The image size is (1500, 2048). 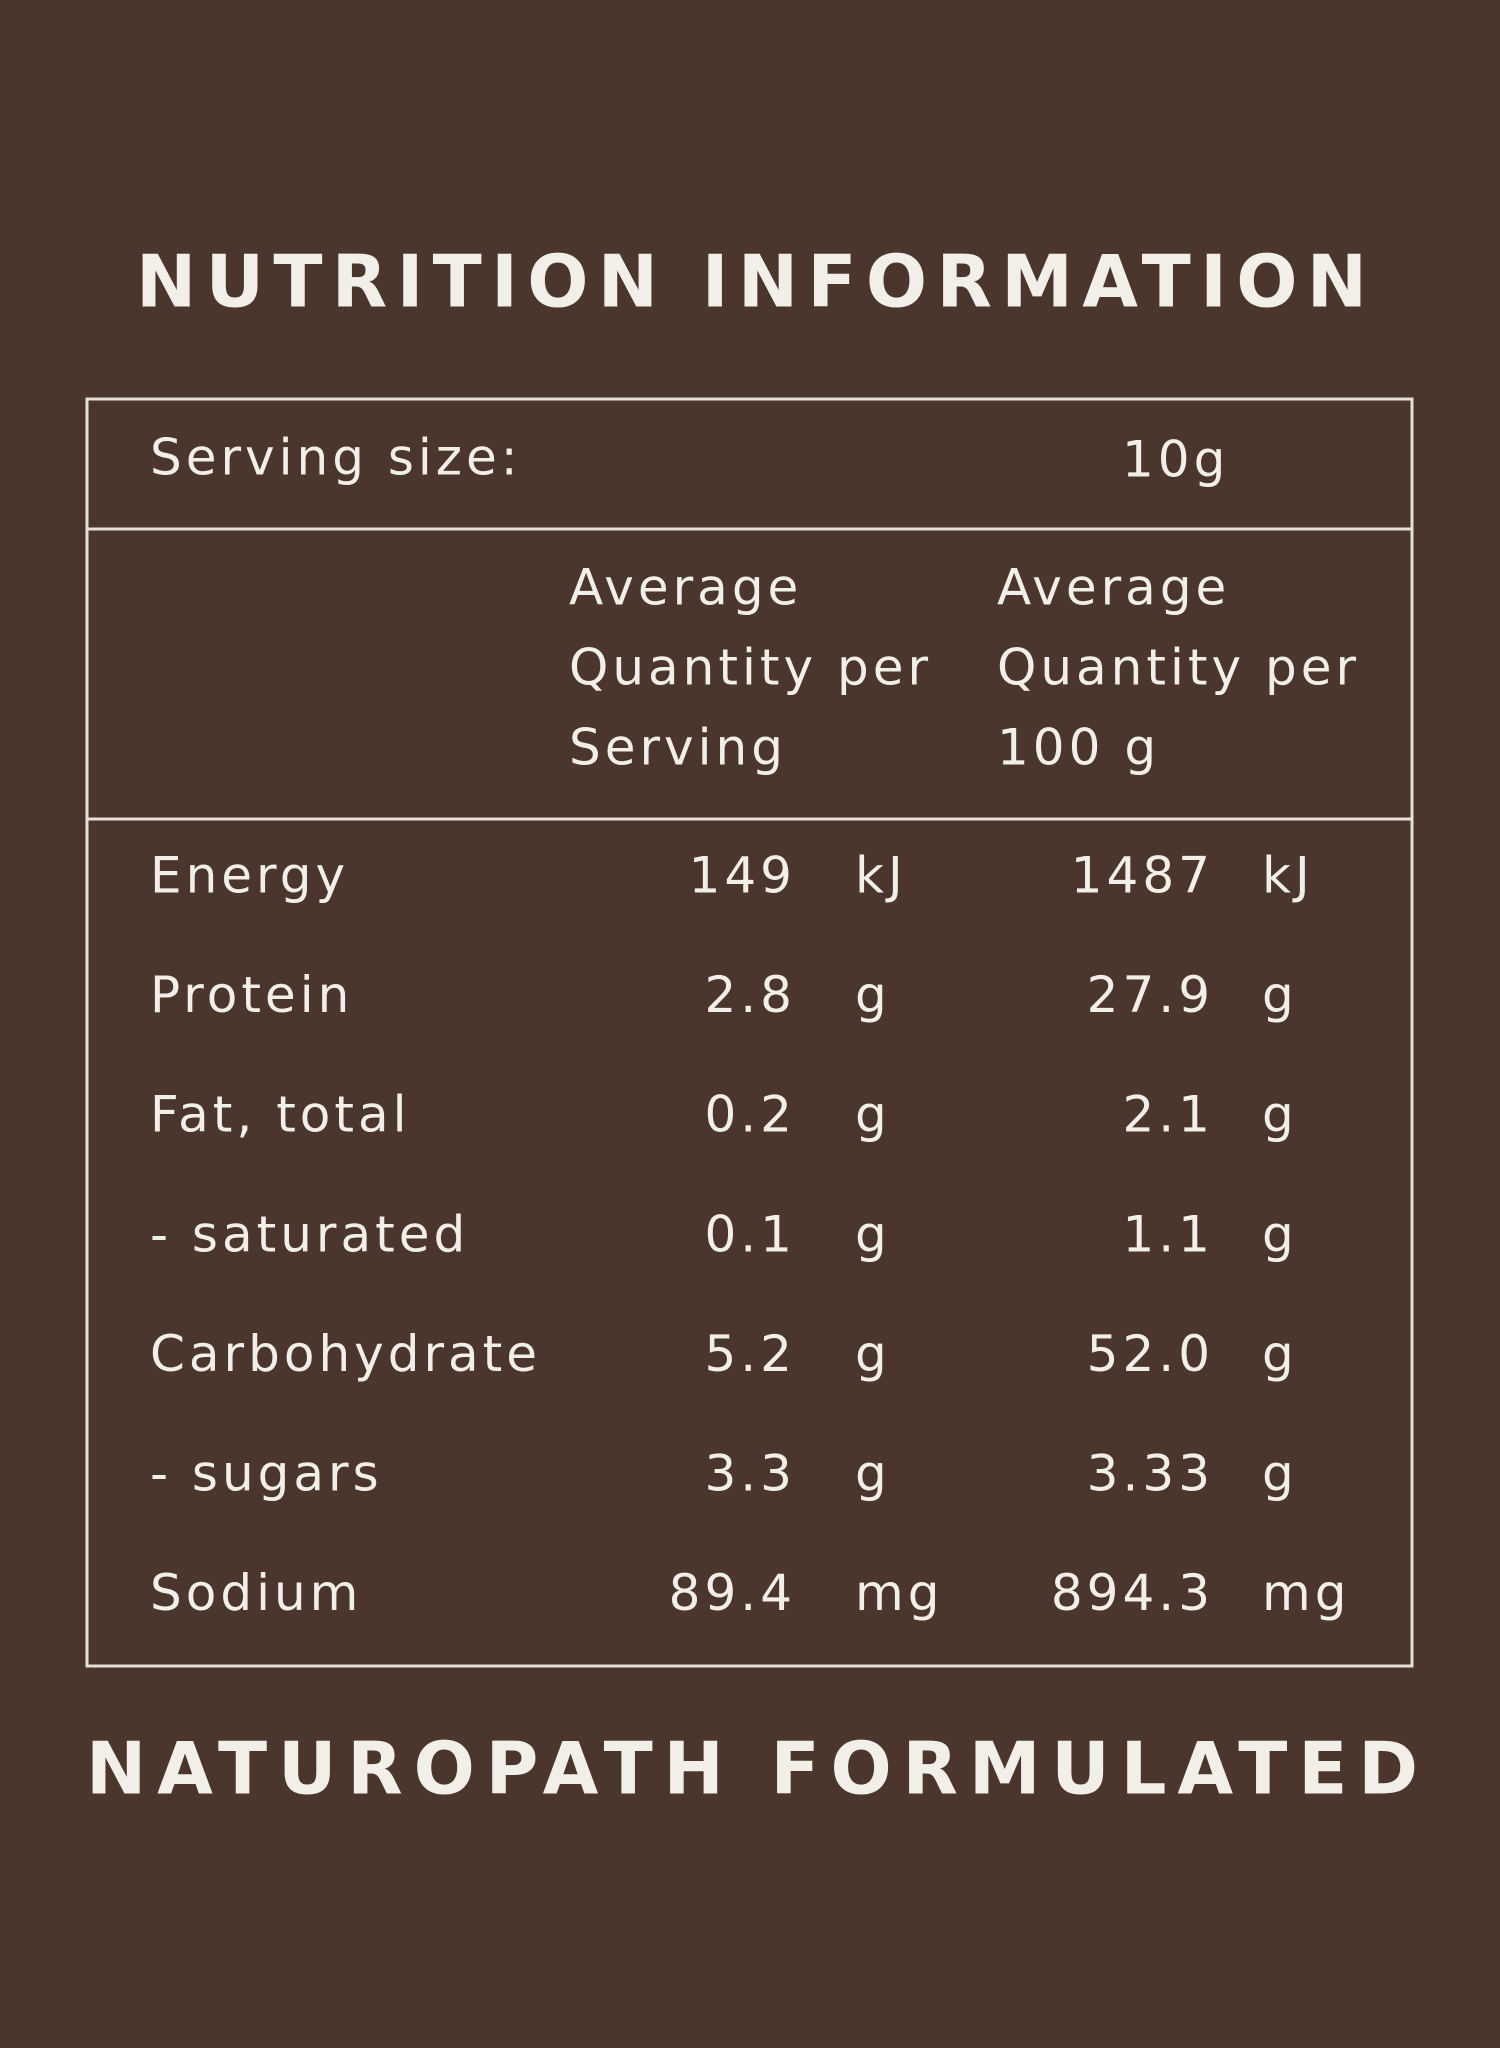 I want to click on nutrient-name: Energy, so click(x=249, y=876).